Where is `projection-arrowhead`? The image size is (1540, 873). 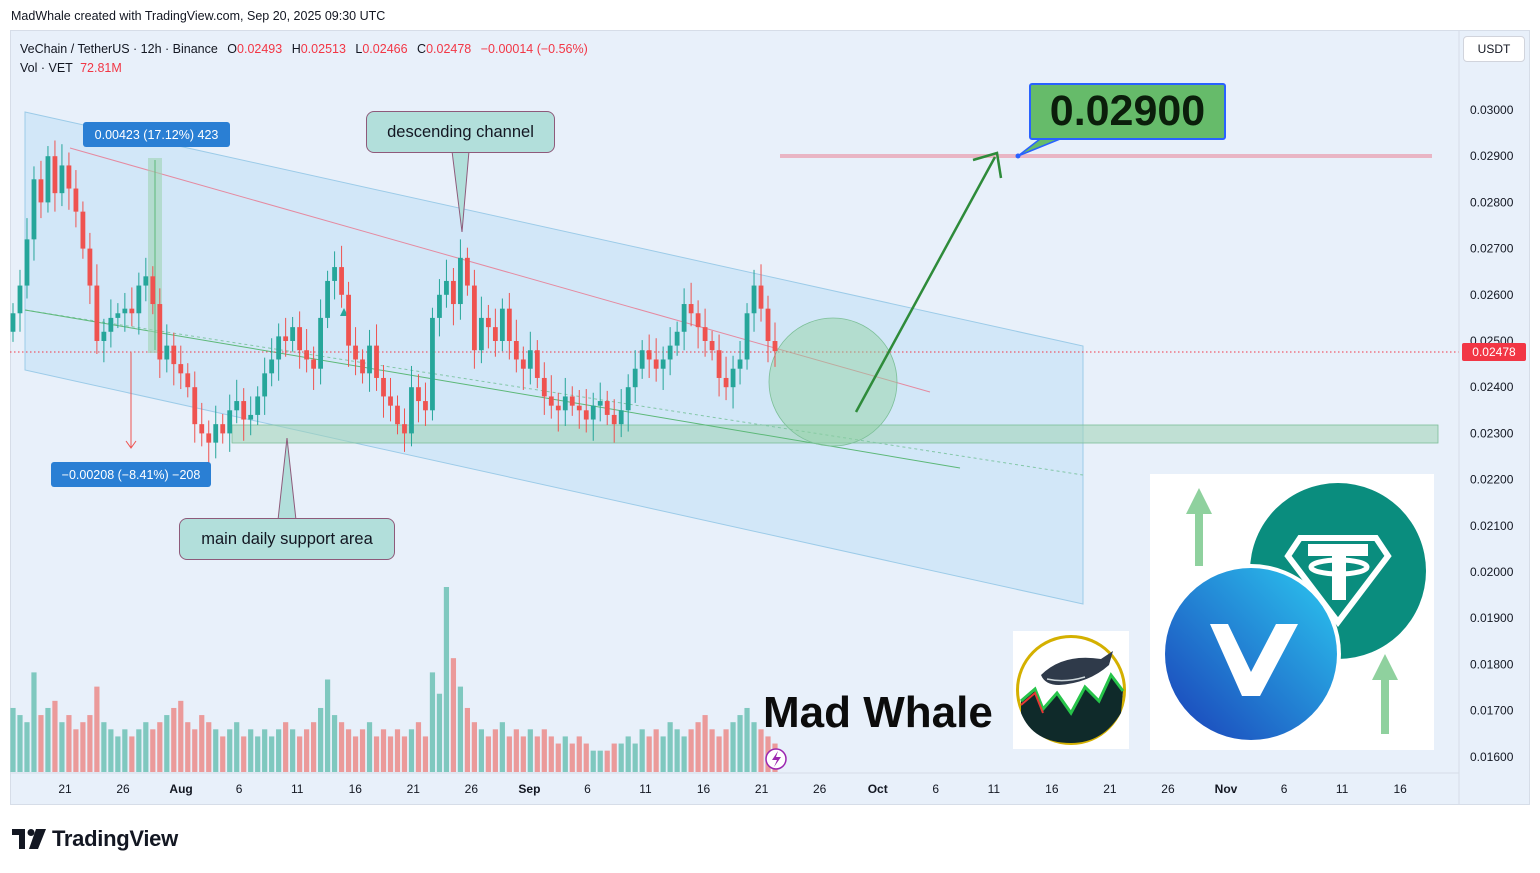 projection-arrowhead is located at coordinates (987, 165).